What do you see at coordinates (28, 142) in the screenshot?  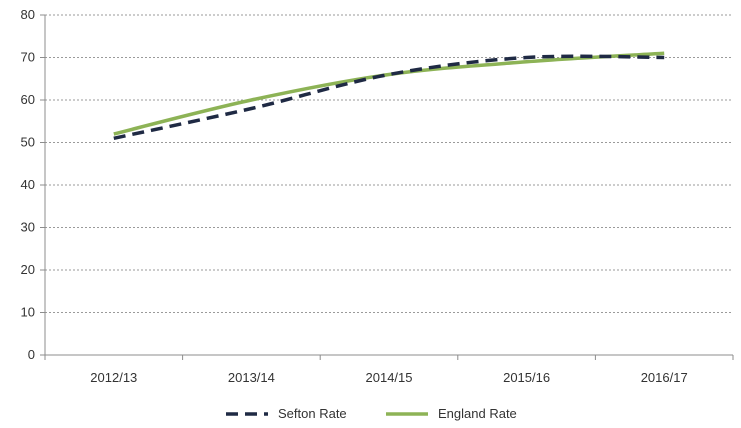 I see `y-tick-label: 50` at bounding box center [28, 142].